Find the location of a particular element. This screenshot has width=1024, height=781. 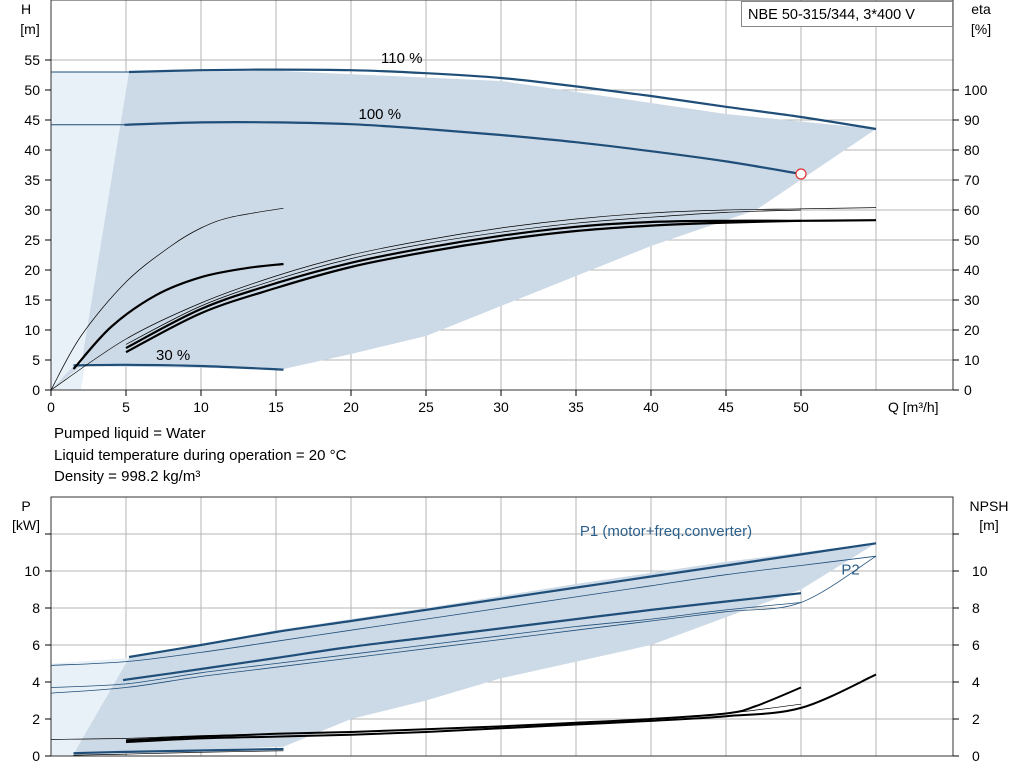

y-tick-label: 8 is located at coordinates (36, 608).